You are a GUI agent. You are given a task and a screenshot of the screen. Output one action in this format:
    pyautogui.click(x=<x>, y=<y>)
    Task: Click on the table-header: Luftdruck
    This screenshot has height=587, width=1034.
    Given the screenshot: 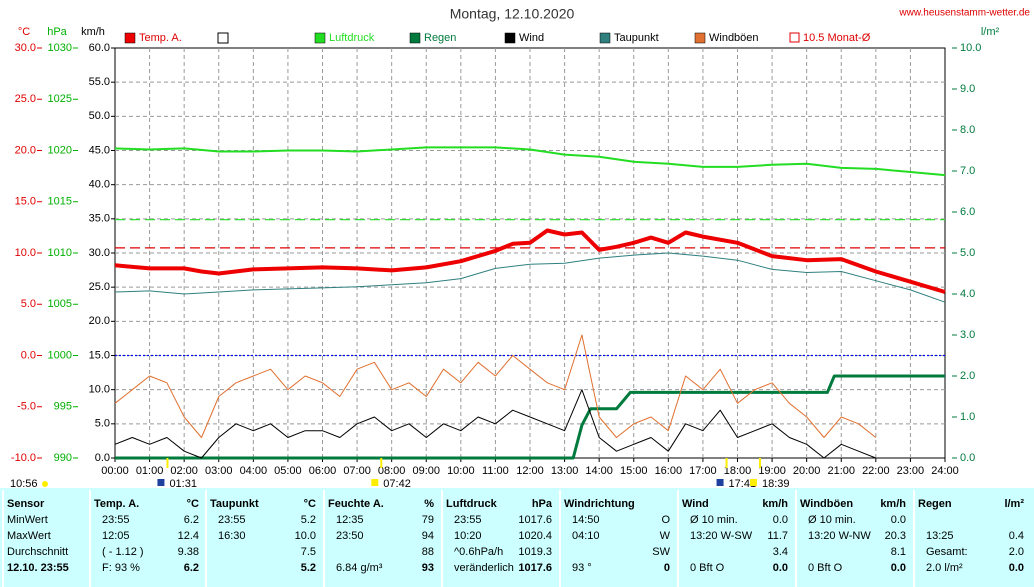 What is the action you would take?
    pyautogui.click(x=472, y=504)
    